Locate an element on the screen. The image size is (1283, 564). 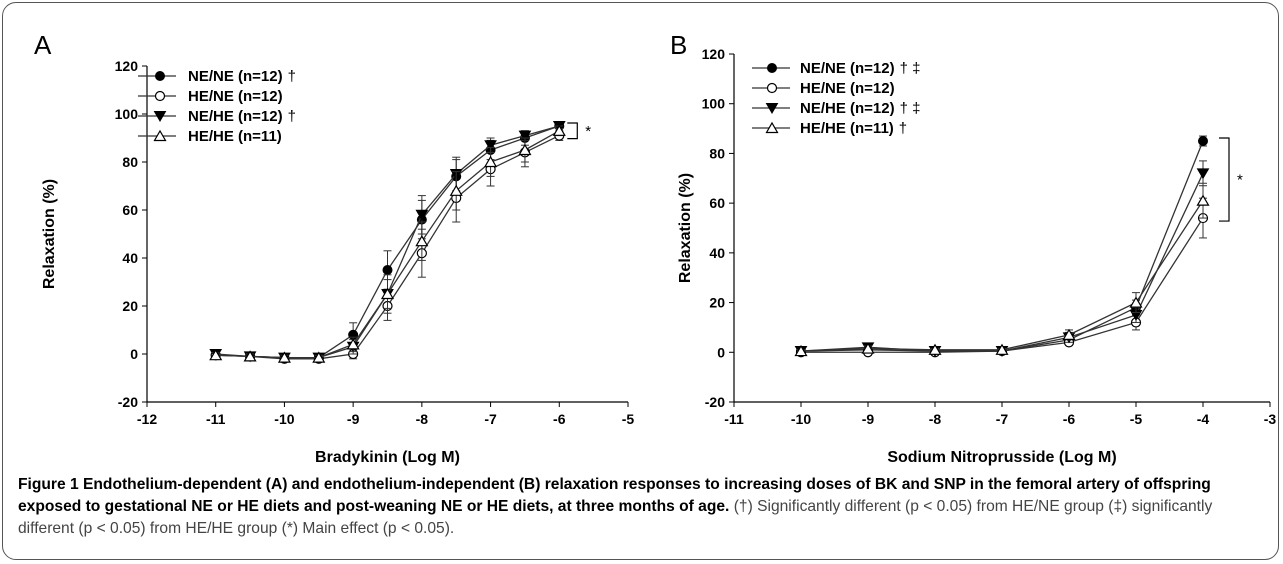
x-tick-label: -3 is located at coordinates (1270, 419).